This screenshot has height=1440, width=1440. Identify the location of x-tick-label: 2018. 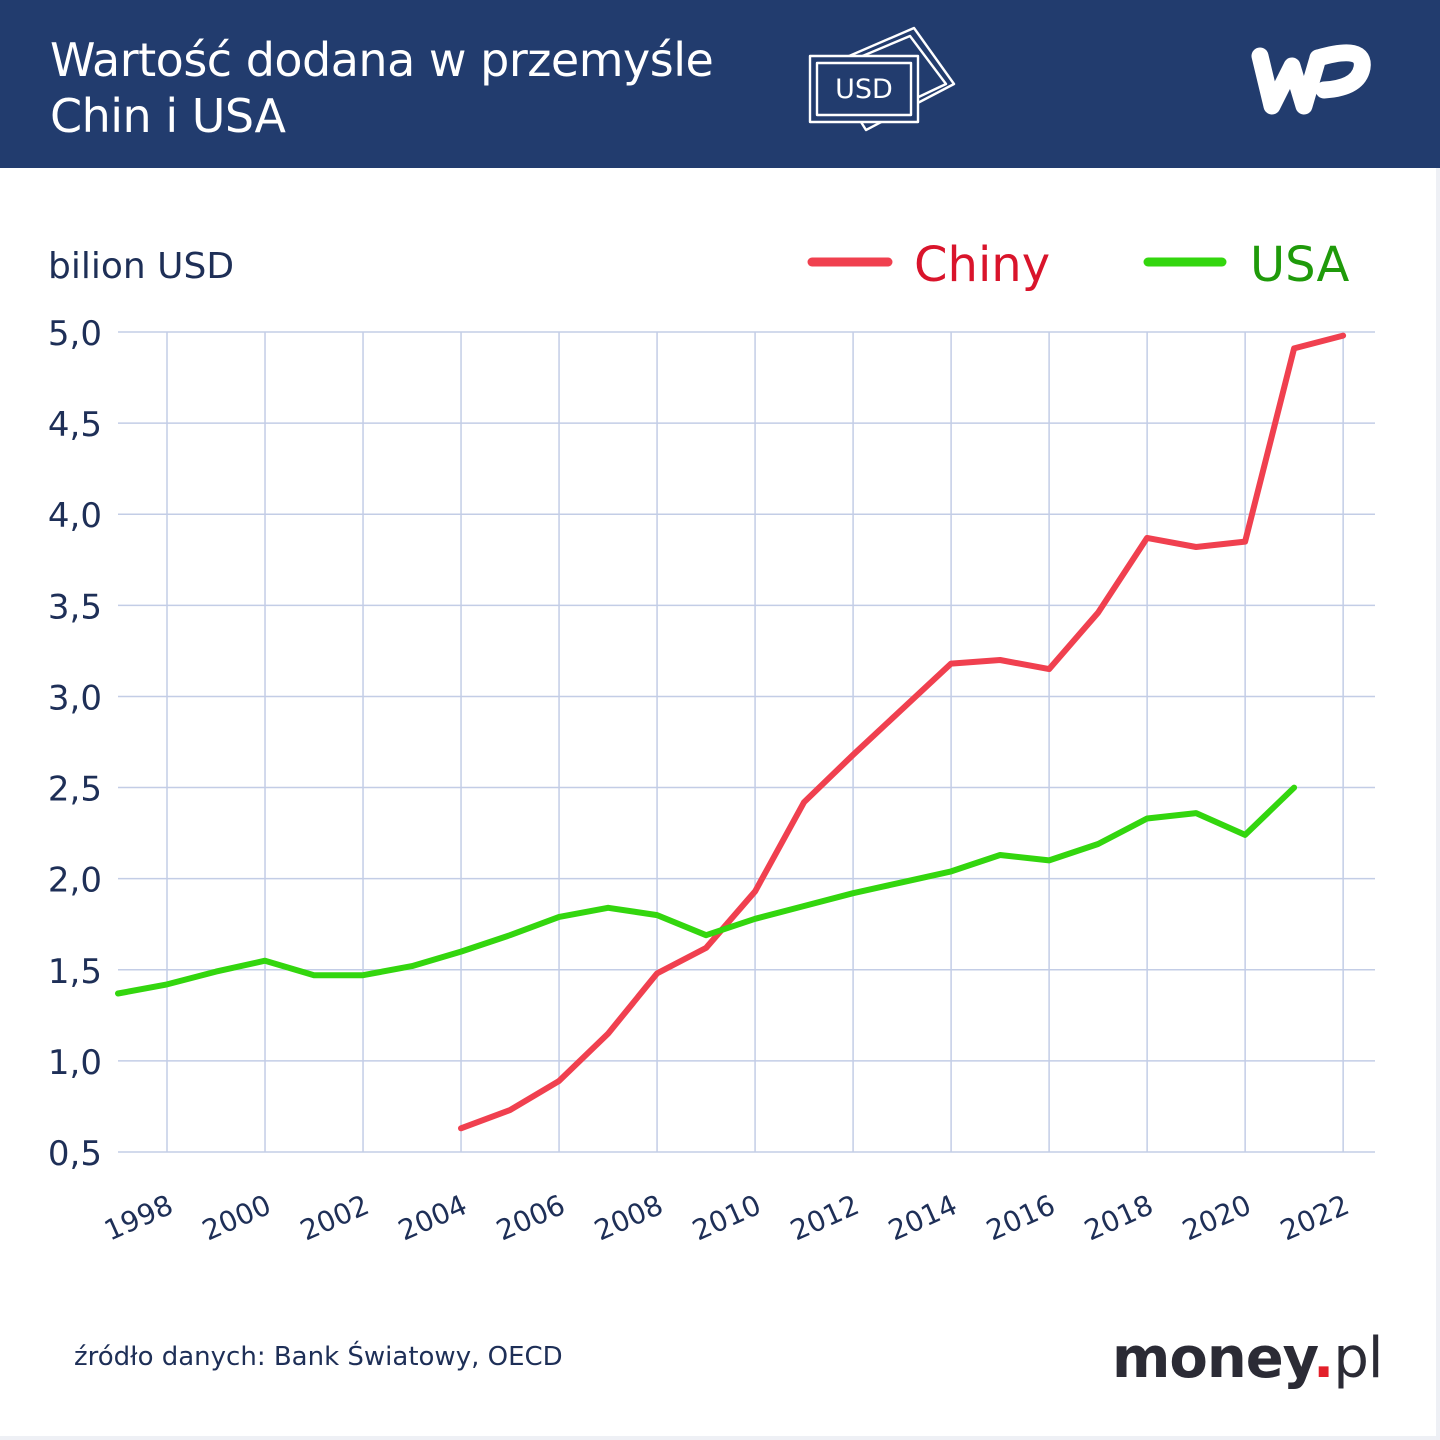
(1118, 1217).